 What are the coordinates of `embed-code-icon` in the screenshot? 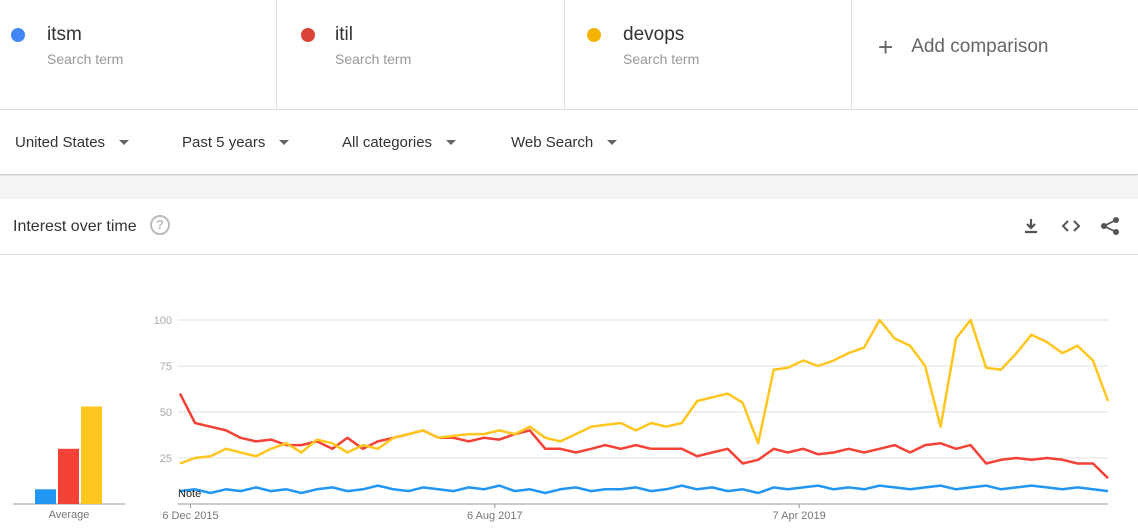 It's located at (1071, 226).